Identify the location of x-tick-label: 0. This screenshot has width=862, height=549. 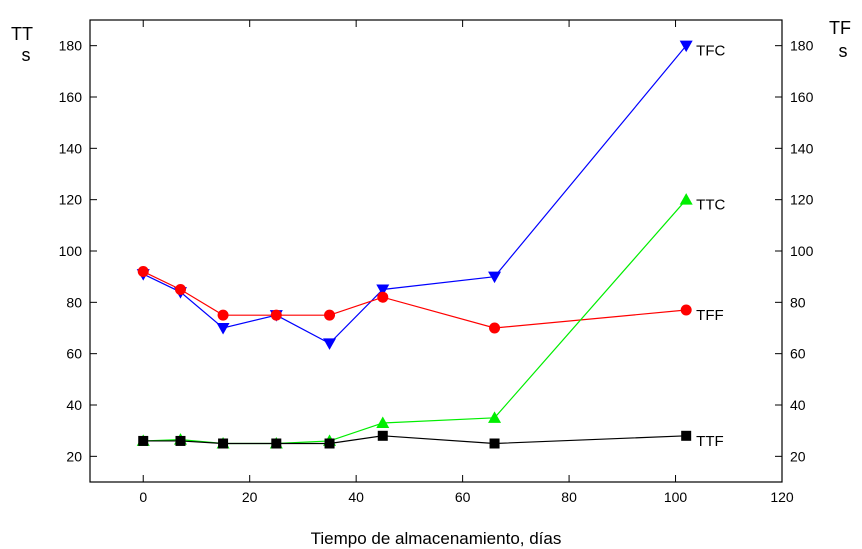
(143, 497).